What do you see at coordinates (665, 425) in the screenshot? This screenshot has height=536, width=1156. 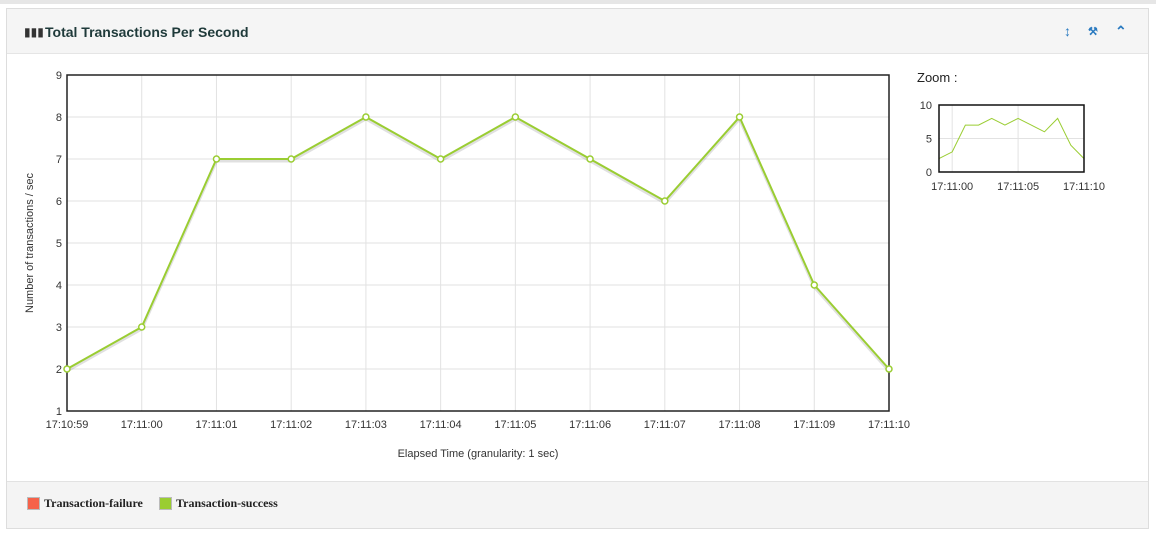 I see `x-tick-label: 17:11:07` at bounding box center [665, 425].